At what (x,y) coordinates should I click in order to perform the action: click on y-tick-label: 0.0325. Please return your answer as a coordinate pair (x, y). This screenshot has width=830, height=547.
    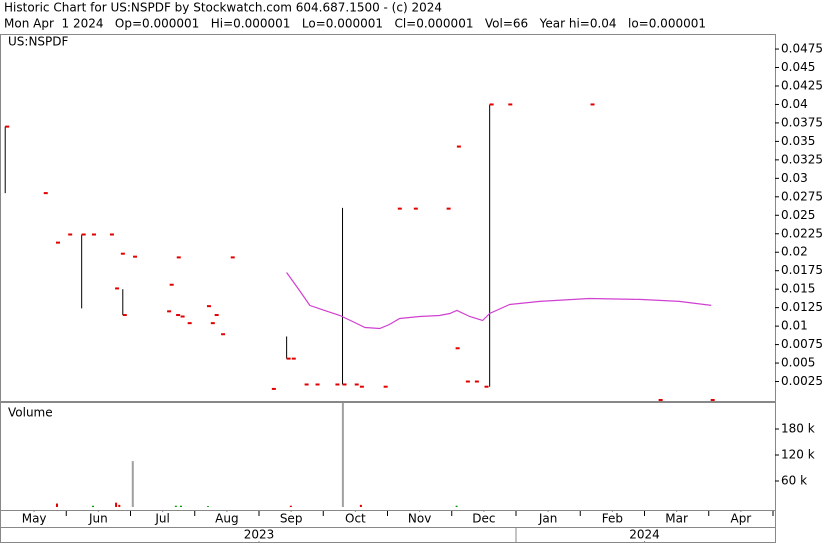
    Looking at the image, I should click on (802, 159).